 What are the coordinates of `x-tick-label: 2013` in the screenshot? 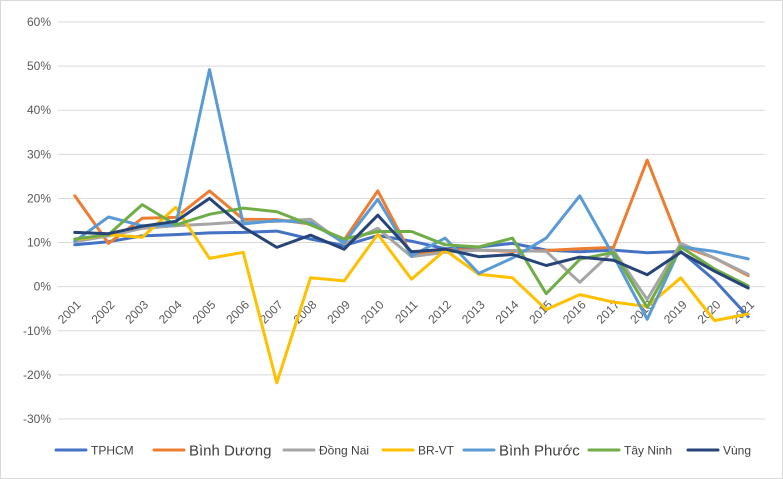 It's located at (473, 311).